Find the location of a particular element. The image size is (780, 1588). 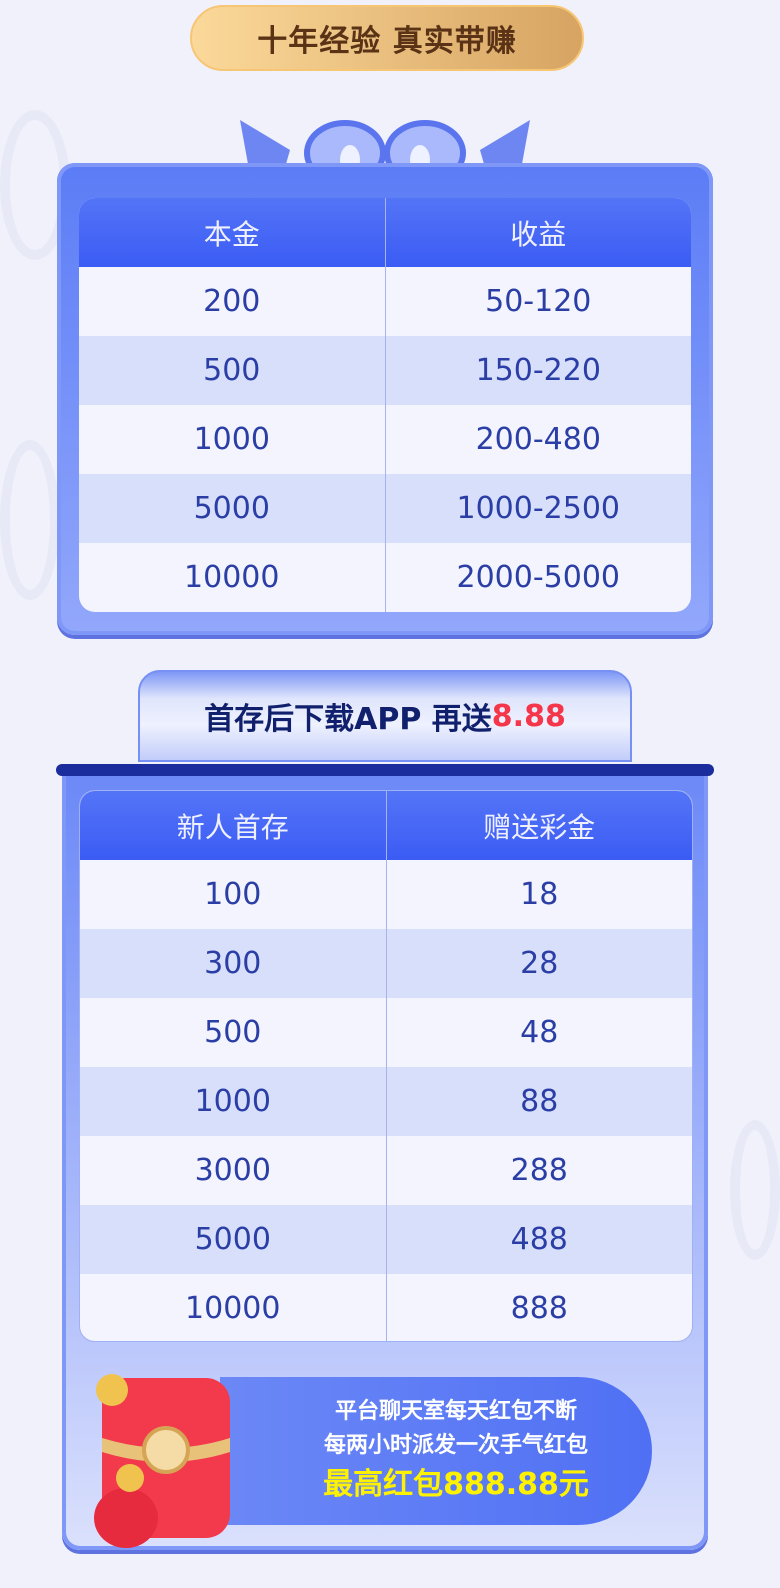

table-row: 500 150-220 is located at coordinates (385, 370).